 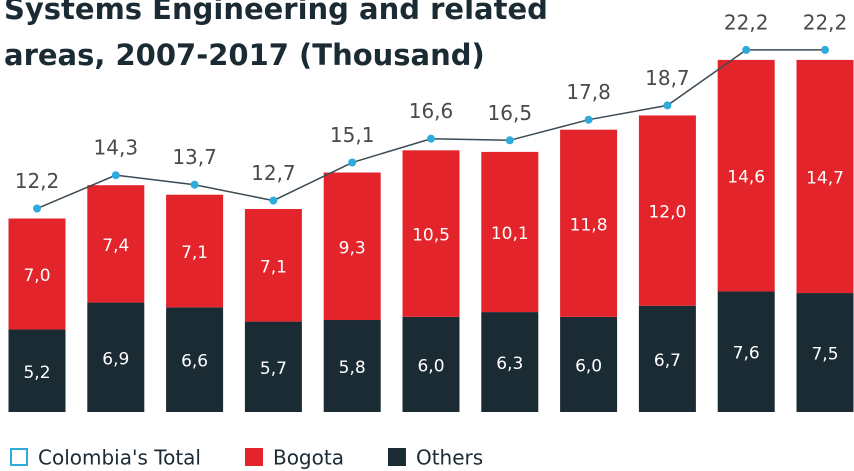 I want to click on segment-label: 5,8, so click(x=352, y=368).